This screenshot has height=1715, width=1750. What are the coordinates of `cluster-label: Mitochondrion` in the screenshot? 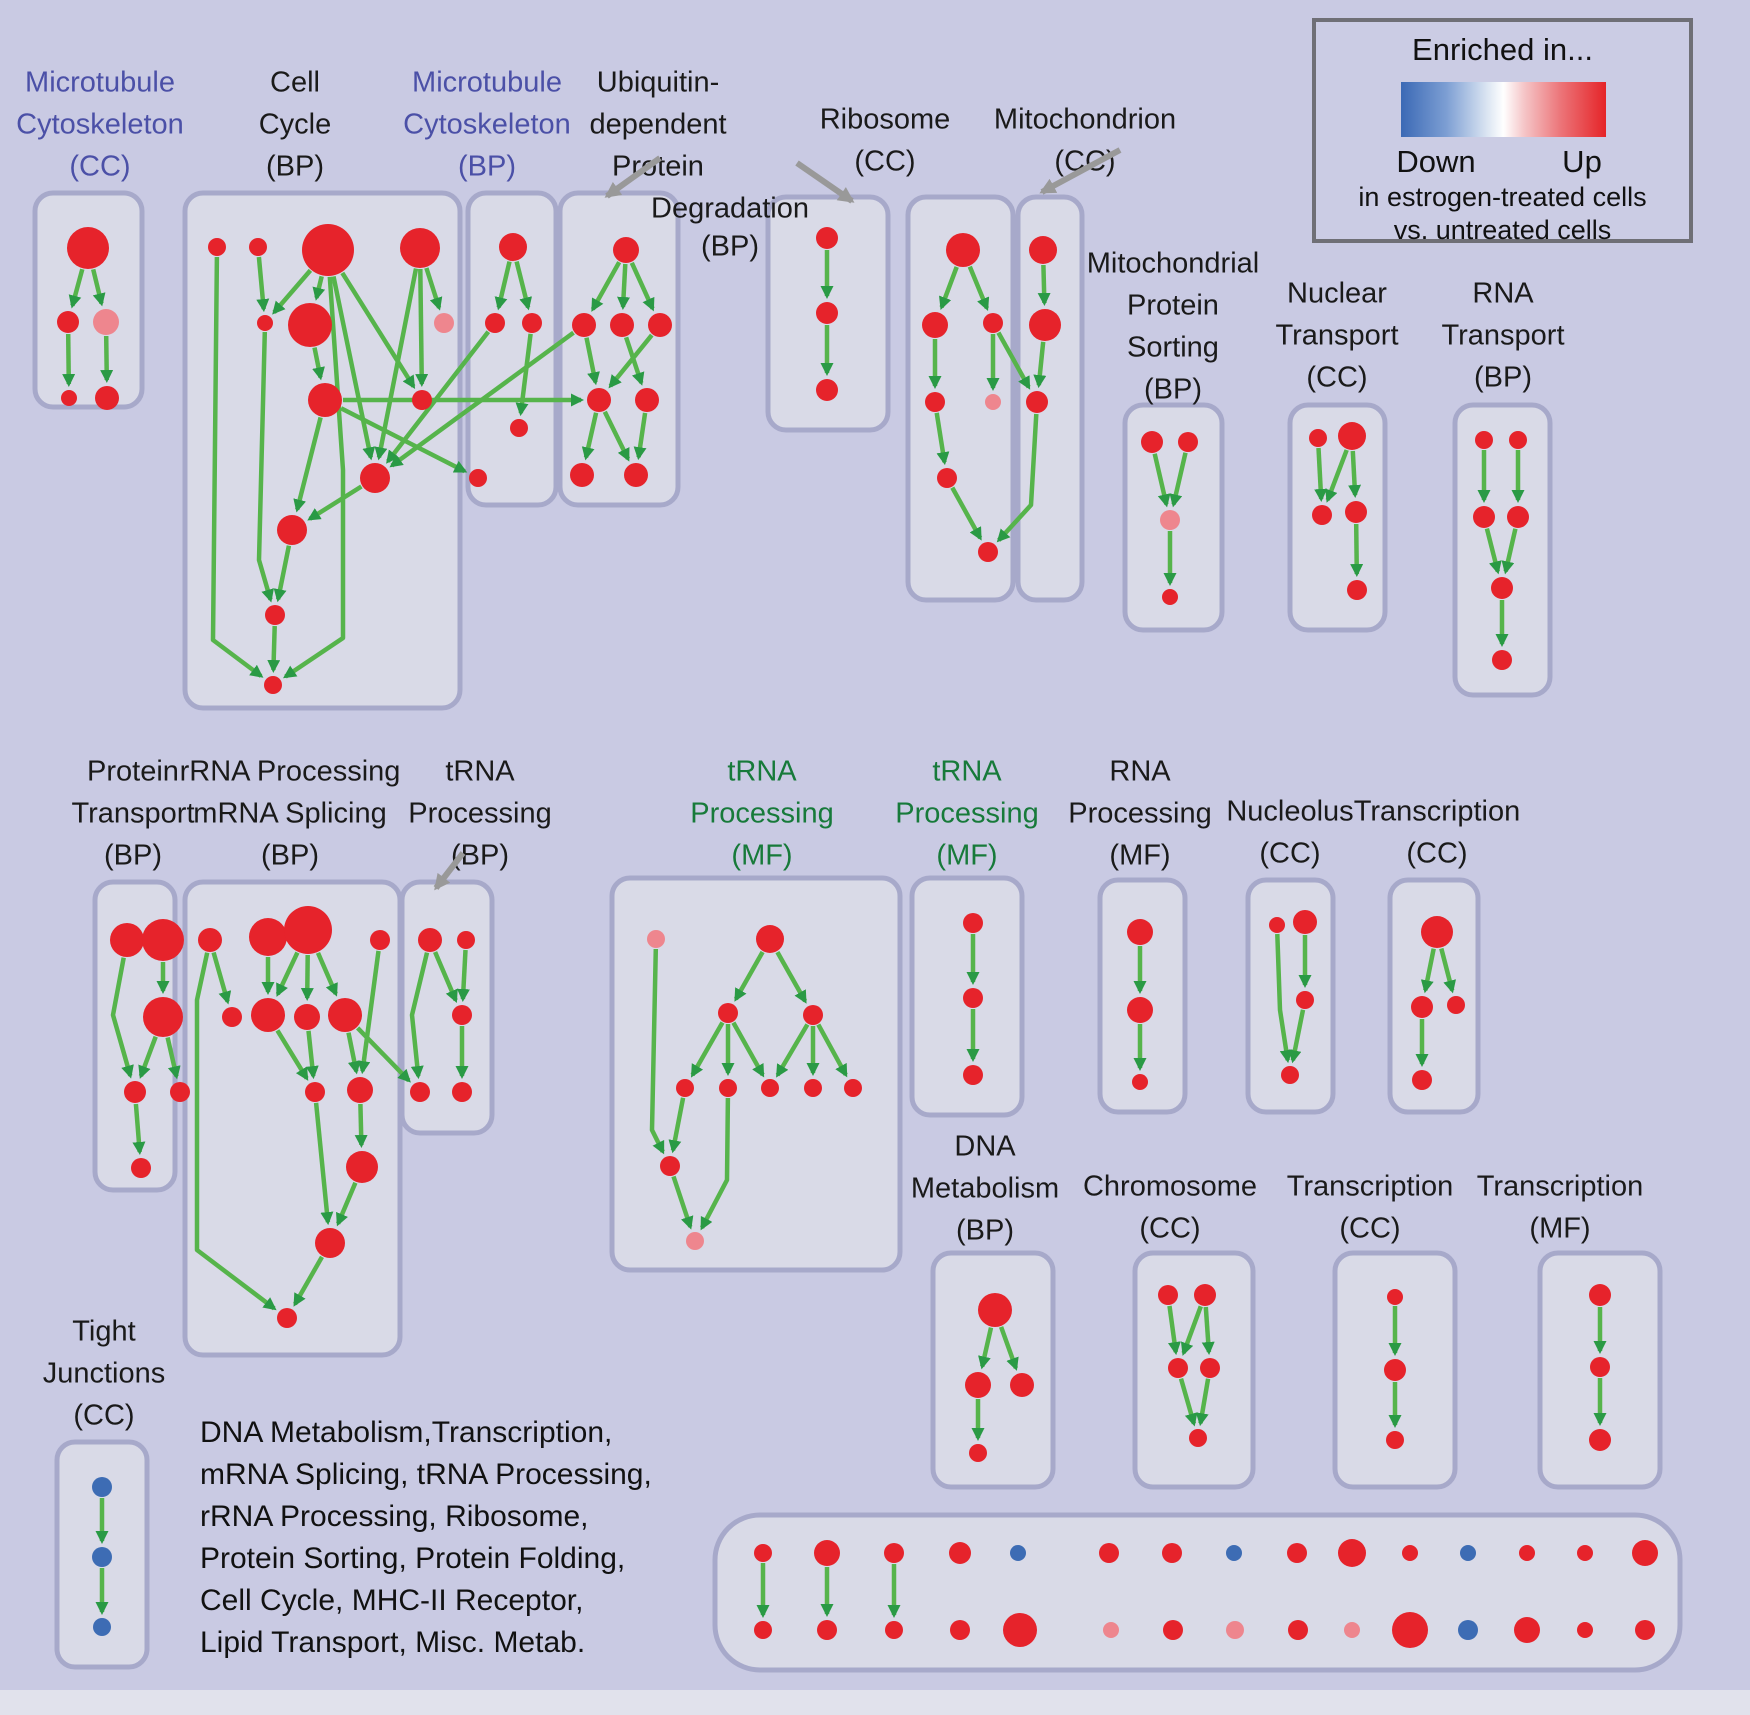 It's located at (1085, 120).